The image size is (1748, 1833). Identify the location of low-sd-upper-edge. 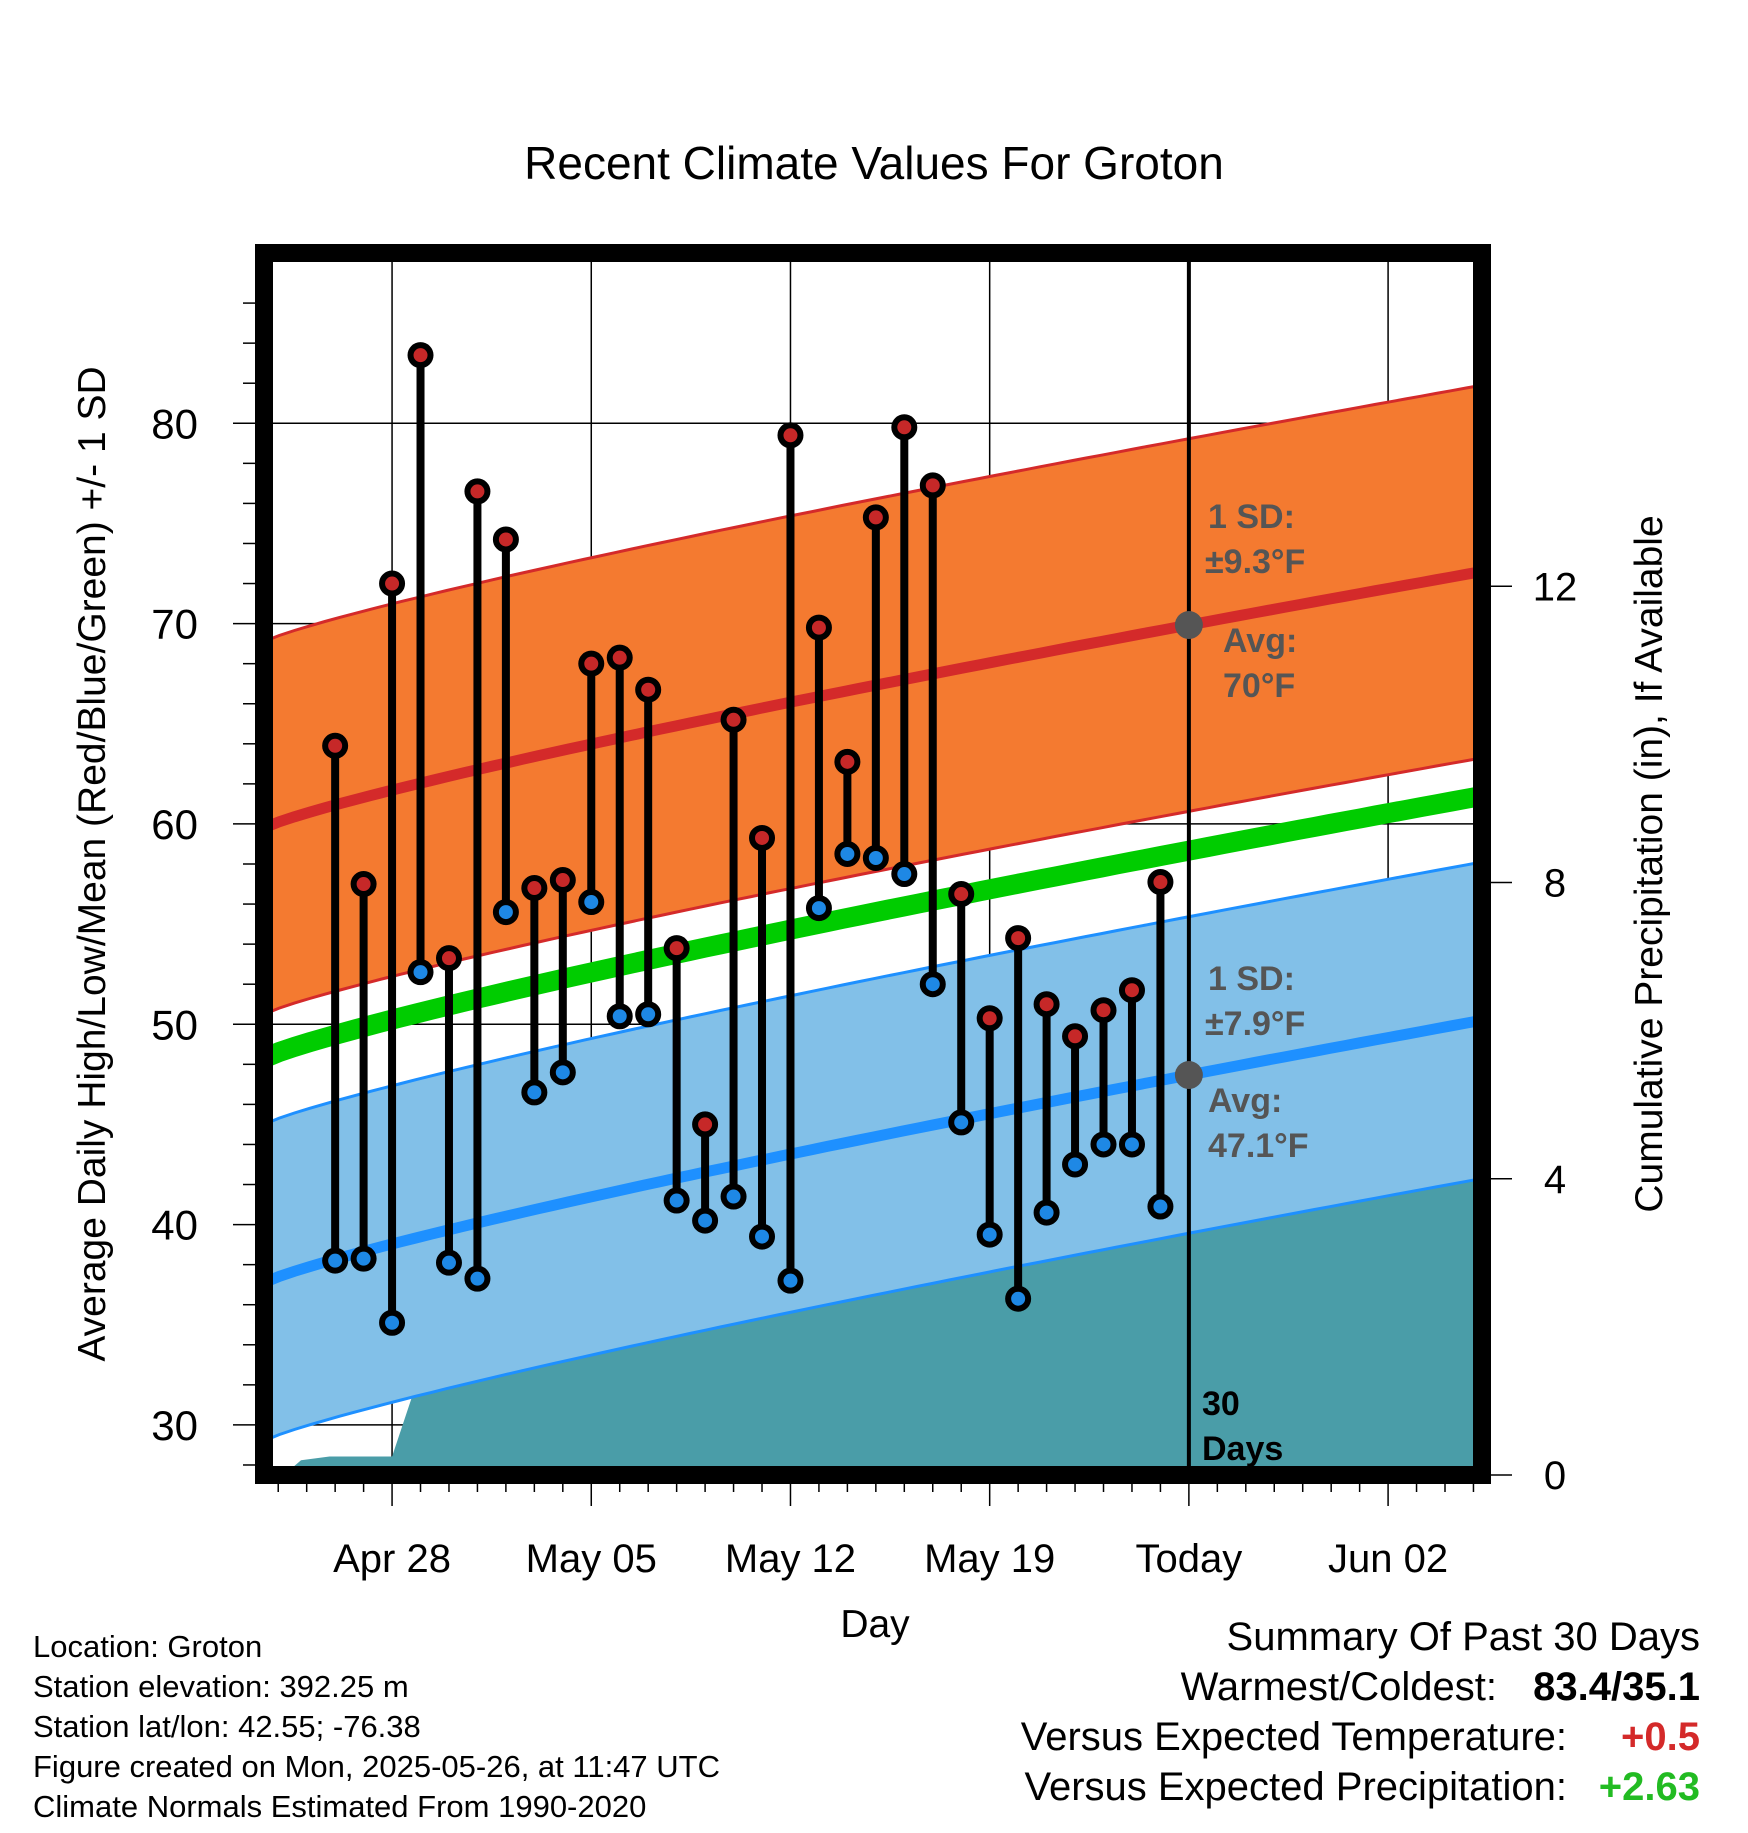
(873, 993).